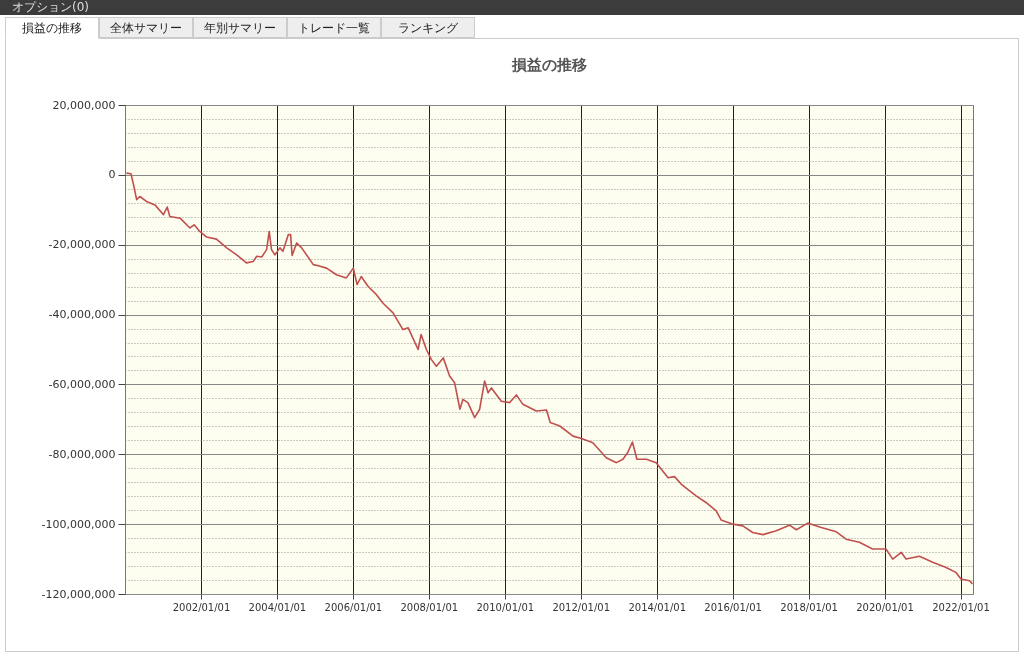 Image resolution: width=1024 pixels, height=658 pixels. I want to click on x-tick-label: 2016/01/01, so click(733, 607).